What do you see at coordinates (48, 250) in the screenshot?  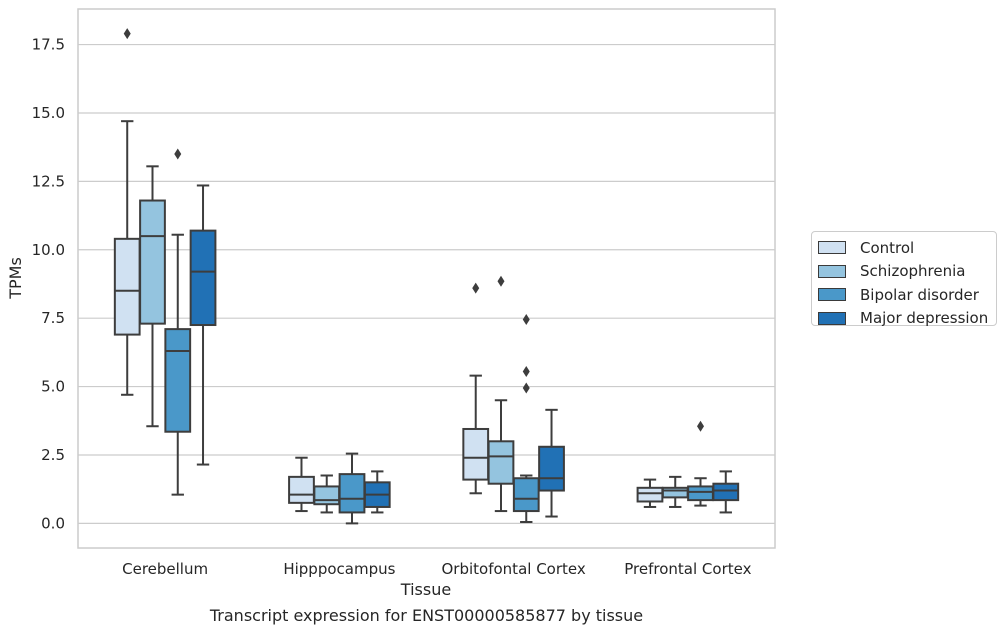 I see `y-tick-label: 10.0` at bounding box center [48, 250].